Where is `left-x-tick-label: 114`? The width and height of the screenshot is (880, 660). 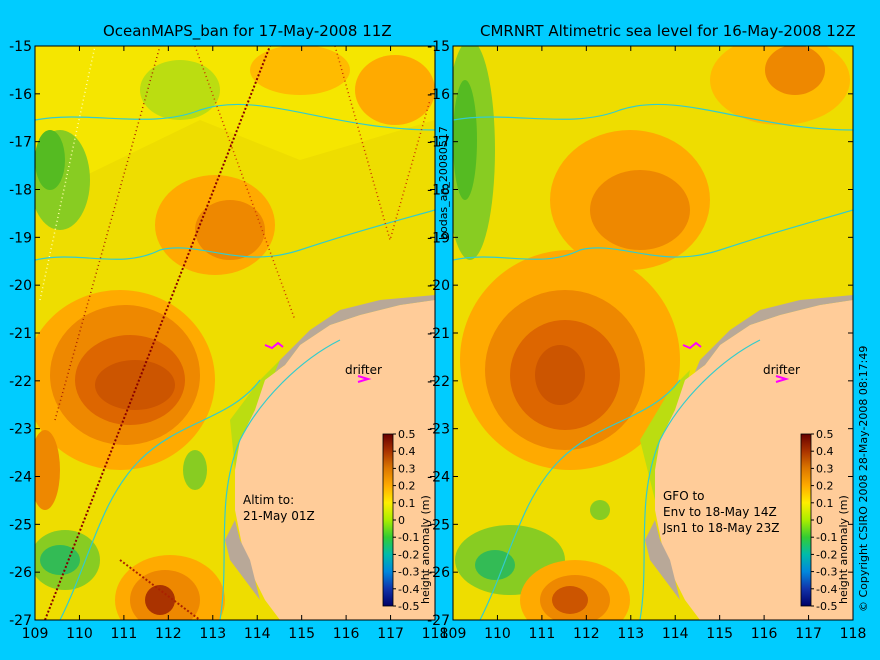
left-x-tick-label: 114 is located at coordinates (257, 634).